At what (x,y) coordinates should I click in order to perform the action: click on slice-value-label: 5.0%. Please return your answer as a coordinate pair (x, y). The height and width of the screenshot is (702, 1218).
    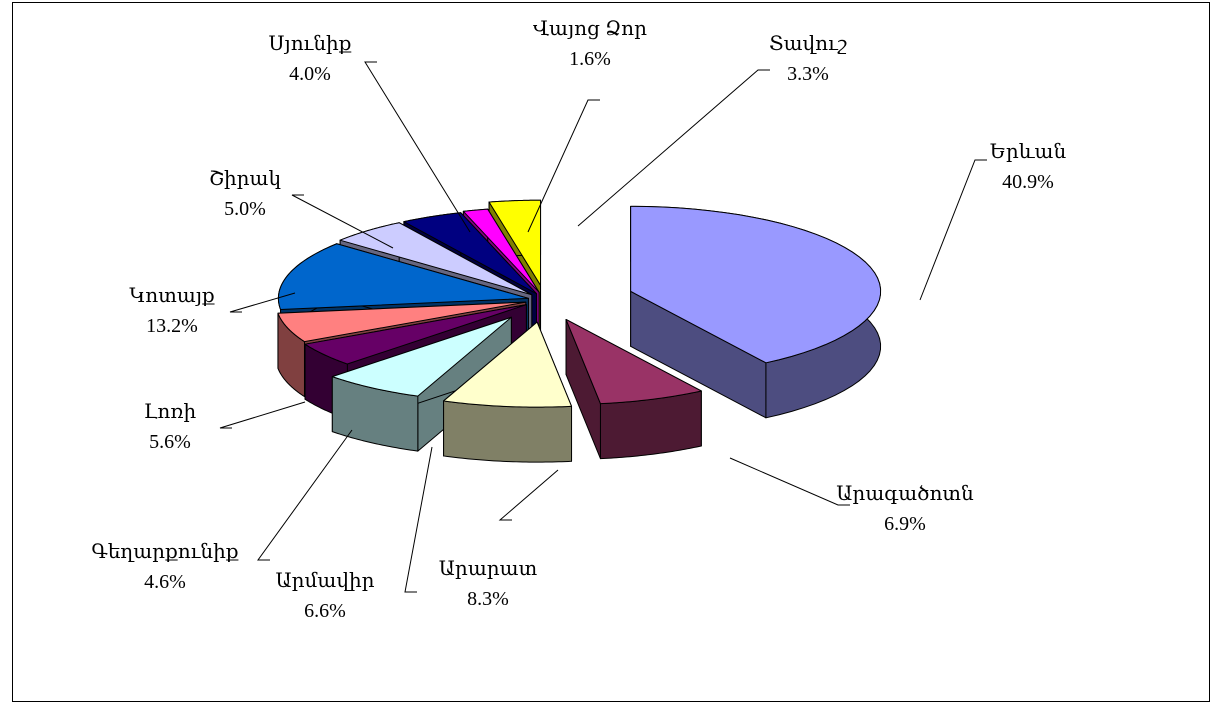
    Looking at the image, I should click on (245, 209).